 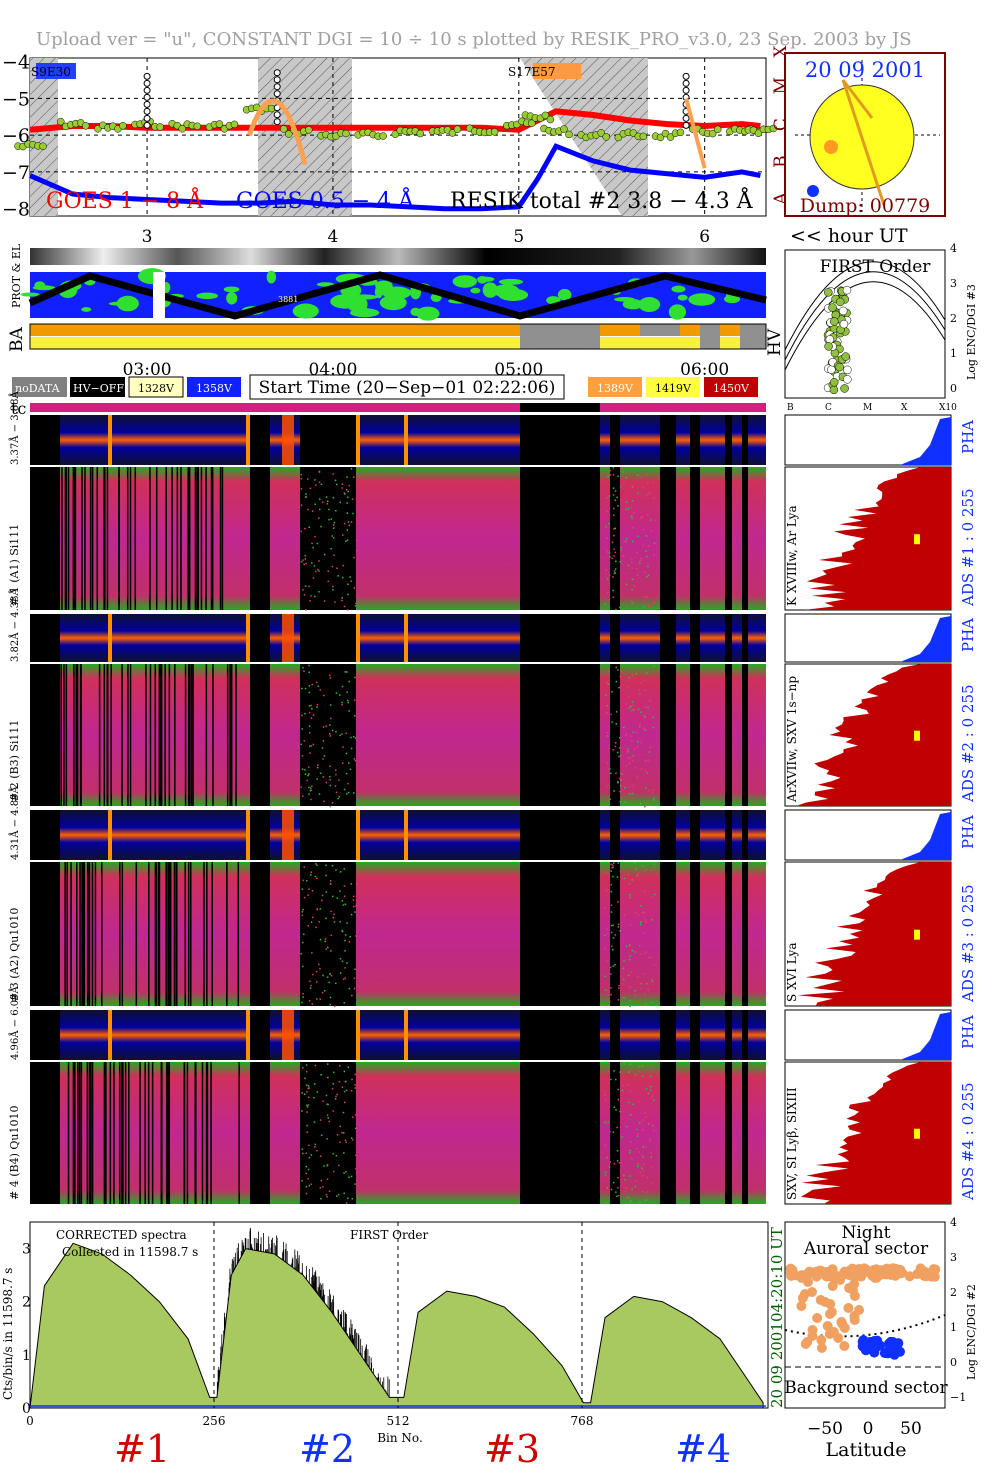 I want to click on hour-tick: 6, so click(x=704, y=237).